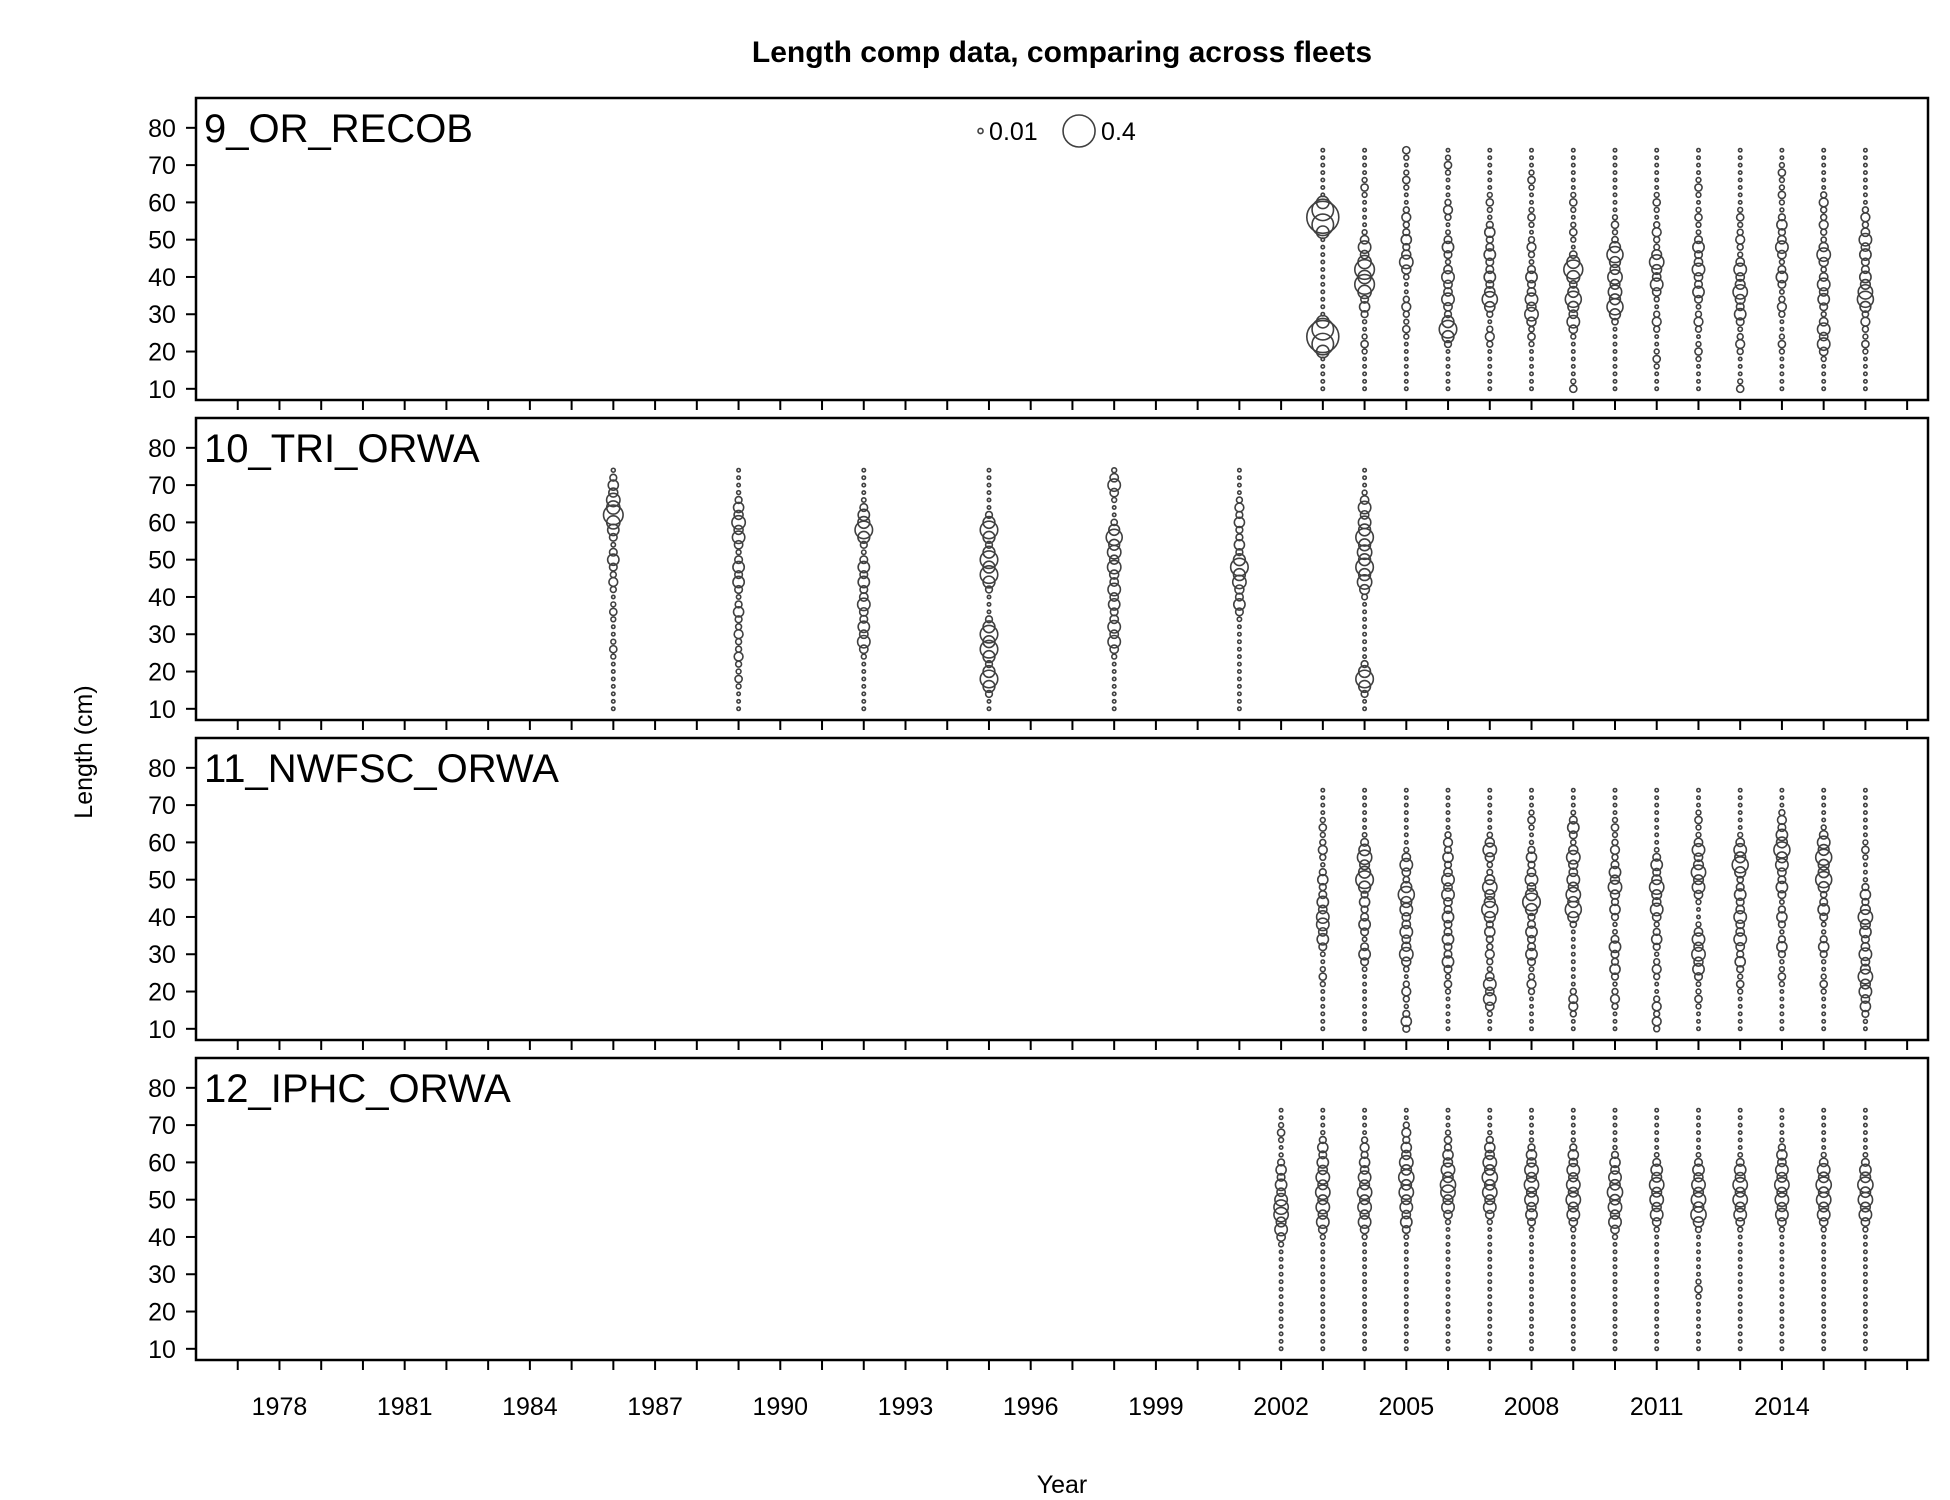 The width and height of the screenshot is (1950, 1500). I want to click on bubble-legend: 0.01 0.4, so click(1056, 131).